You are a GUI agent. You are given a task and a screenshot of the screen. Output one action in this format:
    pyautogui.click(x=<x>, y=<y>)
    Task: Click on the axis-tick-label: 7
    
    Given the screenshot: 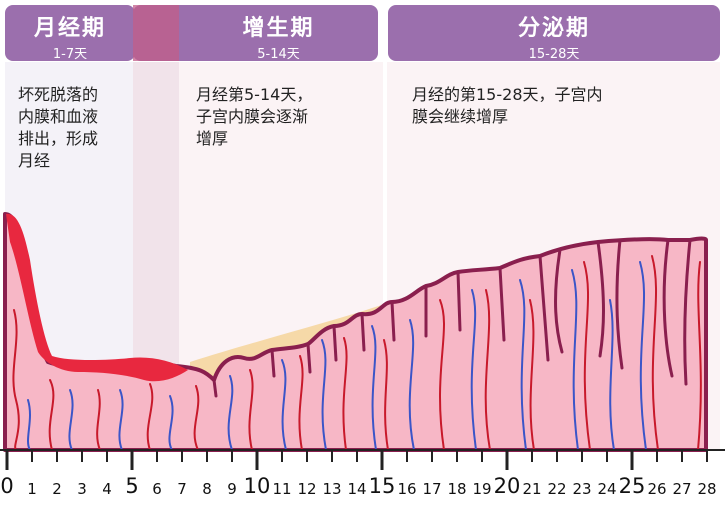 What is the action you would take?
    pyautogui.click(x=182, y=489)
    